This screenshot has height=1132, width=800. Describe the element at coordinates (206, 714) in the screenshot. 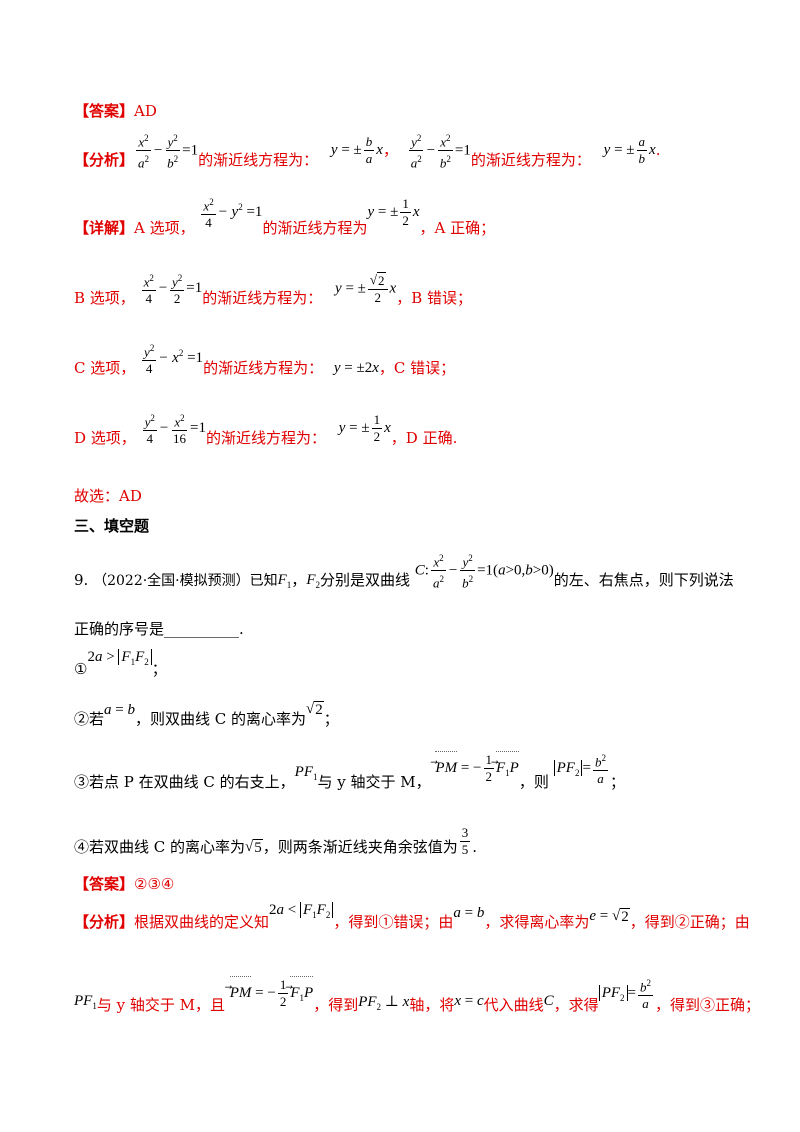

I see `q9-item-2: ②若a = b，则双曲线 C 的离心率为√ 2；` at that location.